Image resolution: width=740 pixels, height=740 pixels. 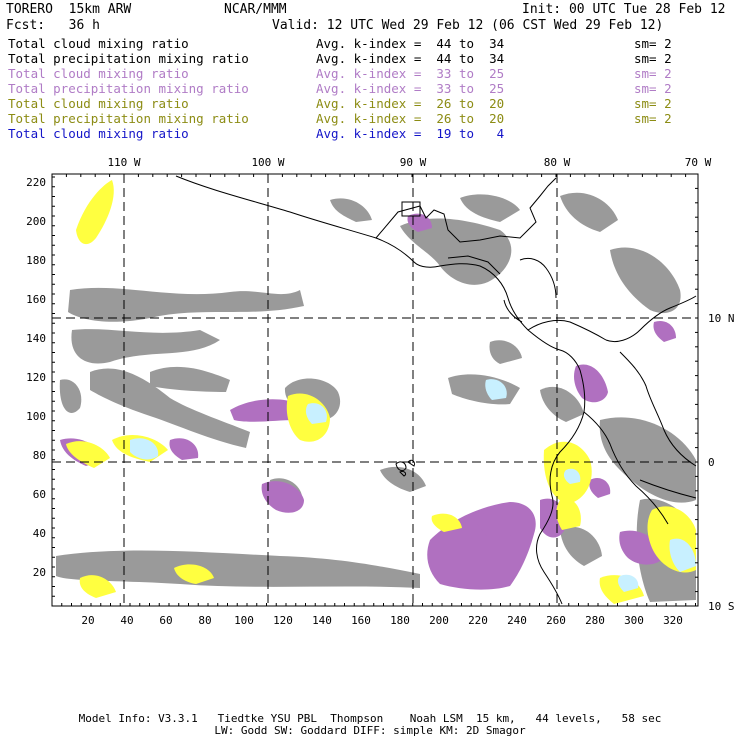 What do you see at coordinates (165, 620) in the screenshot?
I see `x-tick-label: 60` at bounding box center [165, 620].